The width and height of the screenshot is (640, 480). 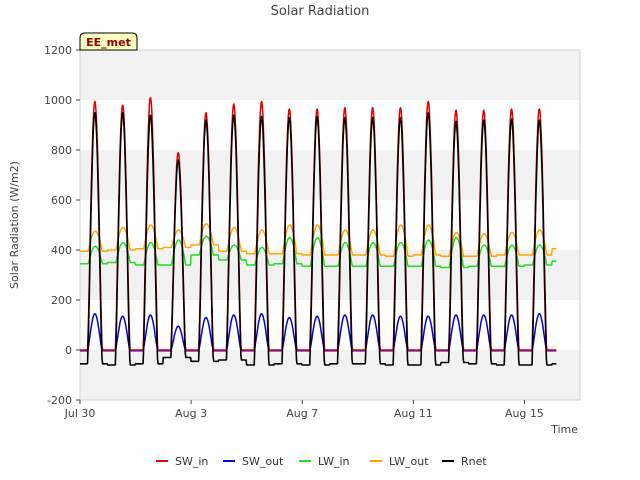 I want to click on series-line-lw-out, so click(x=318, y=240).